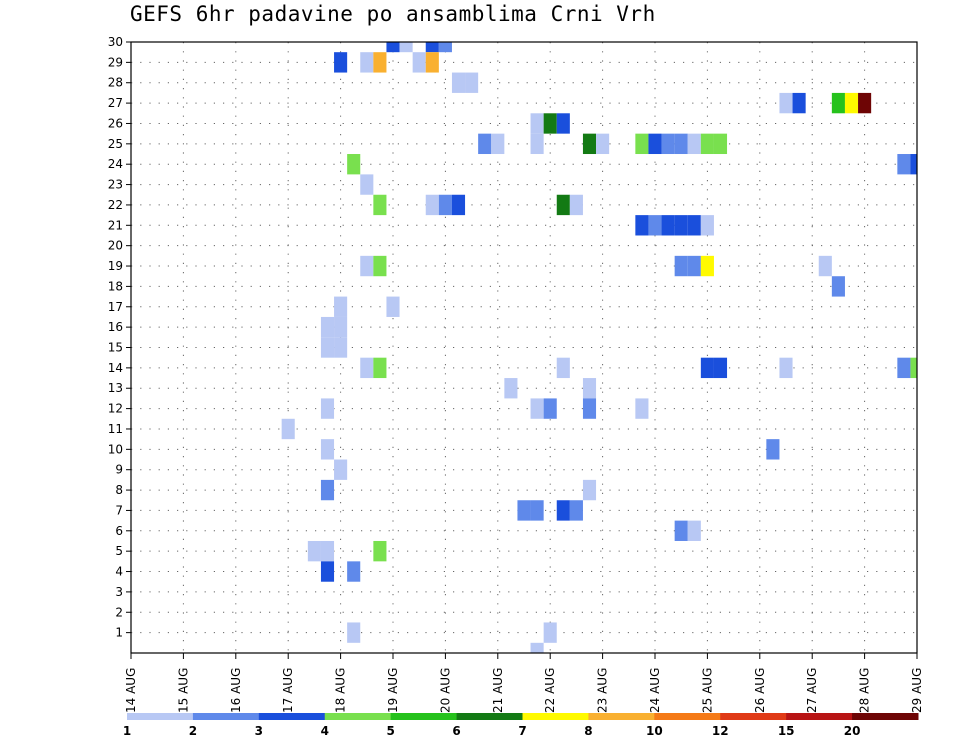 The width and height of the screenshot is (960, 742). What do you see at coordinates (119, 551) in the screenshot?
I see `y-tick-label: 5` at bounding box center [119, 551].